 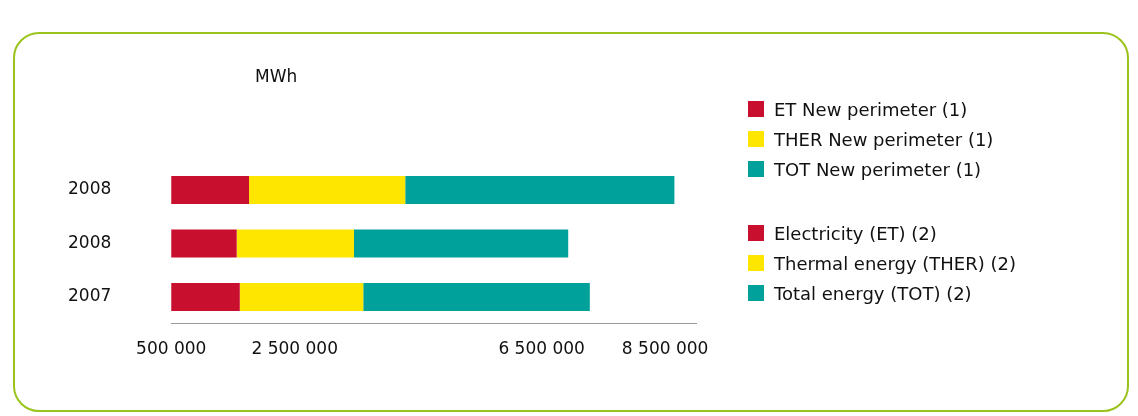 I want to click on x-tick-label: 2 500 000, so click(x=294, y=348).